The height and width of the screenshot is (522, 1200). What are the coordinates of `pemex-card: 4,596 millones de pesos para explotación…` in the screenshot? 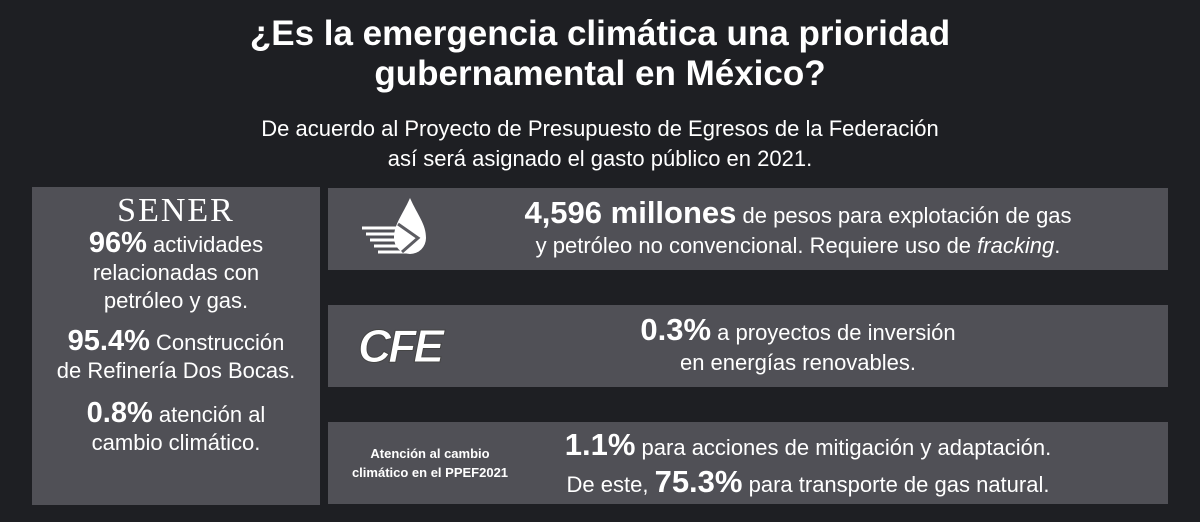 It's located at (748, 229).